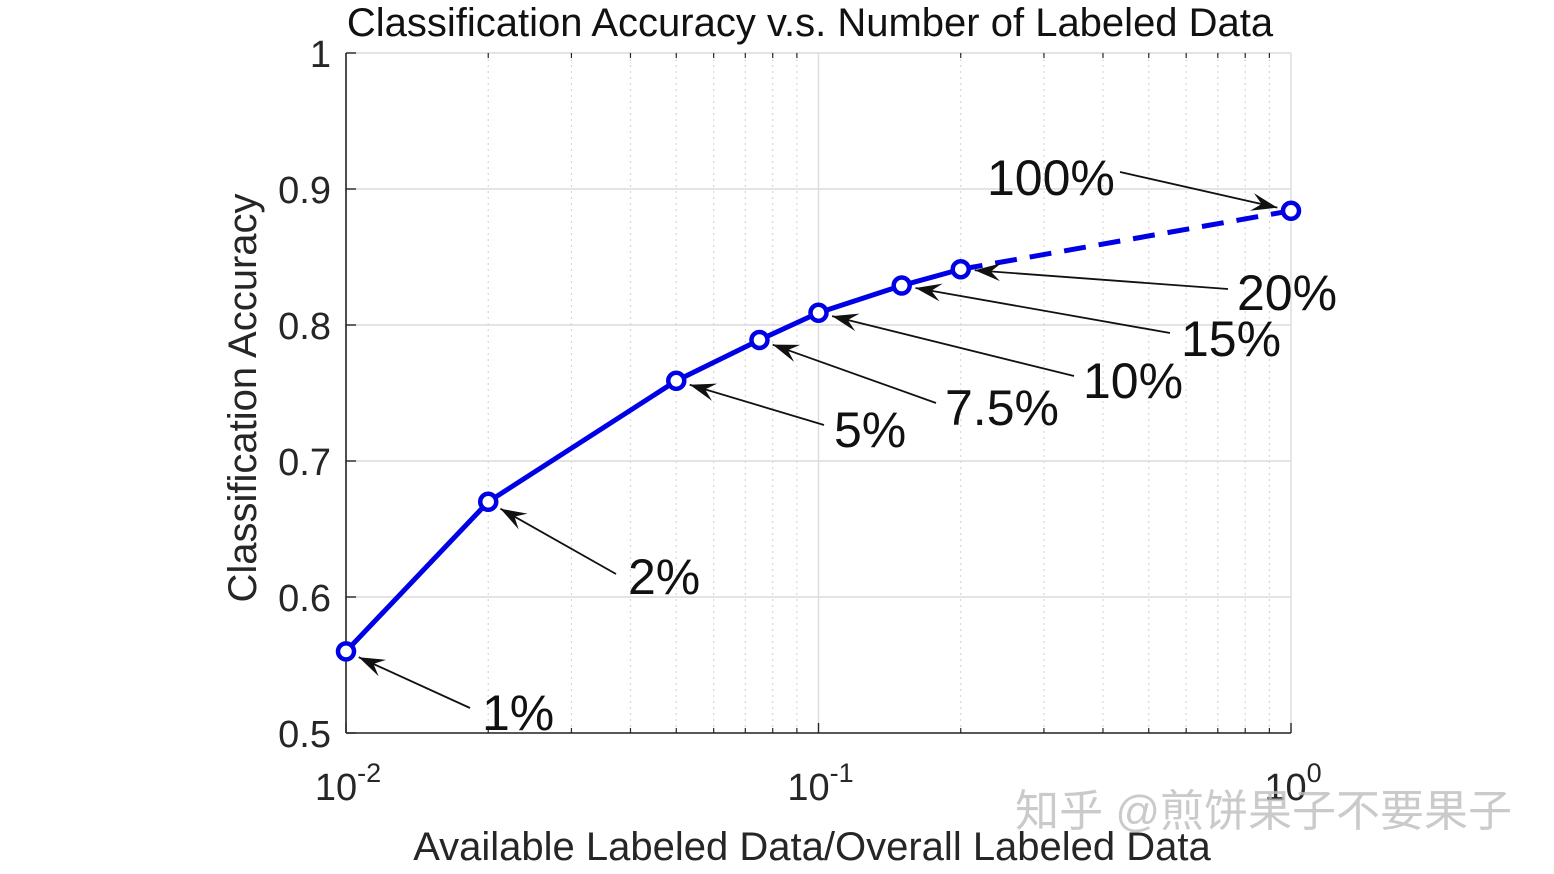 Image resolution: width=1554 pixels, height=874 pixels. I want to click on x-tick-label: 10⁻¹, so click(820, 783).